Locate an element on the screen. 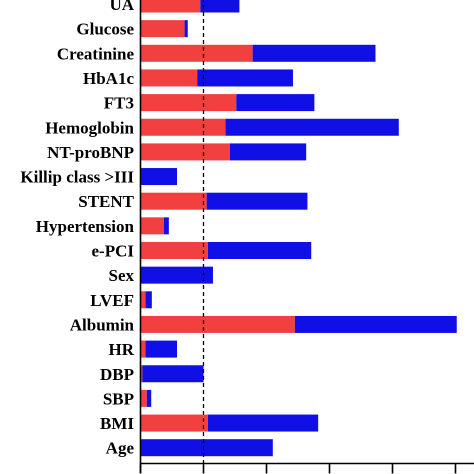 This screenshot has height=474, width=474. category-label-dbp: DBP is located at coordinates (117, 374).